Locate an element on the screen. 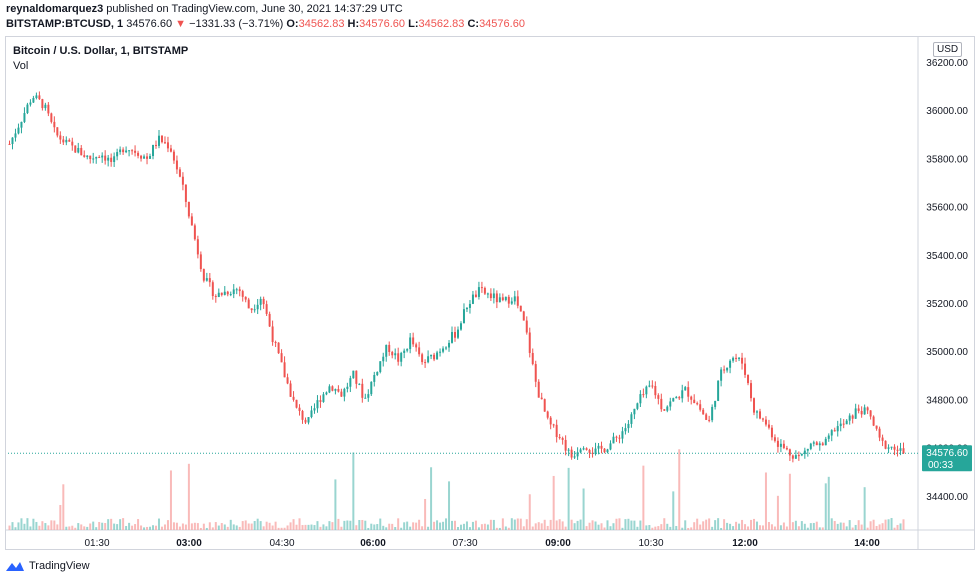 The width and height of the screenshot is (980, 584). author-name: reynaldomarquez3 is located at coordinates (55, 9).